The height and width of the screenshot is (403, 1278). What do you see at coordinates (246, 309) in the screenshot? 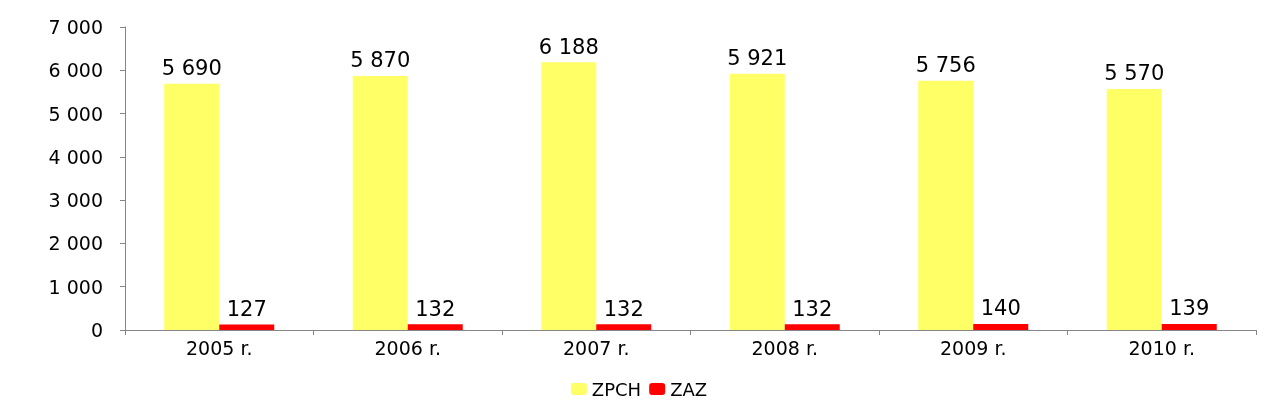
I see `data-label: 127` at bounding box center [246, 309].